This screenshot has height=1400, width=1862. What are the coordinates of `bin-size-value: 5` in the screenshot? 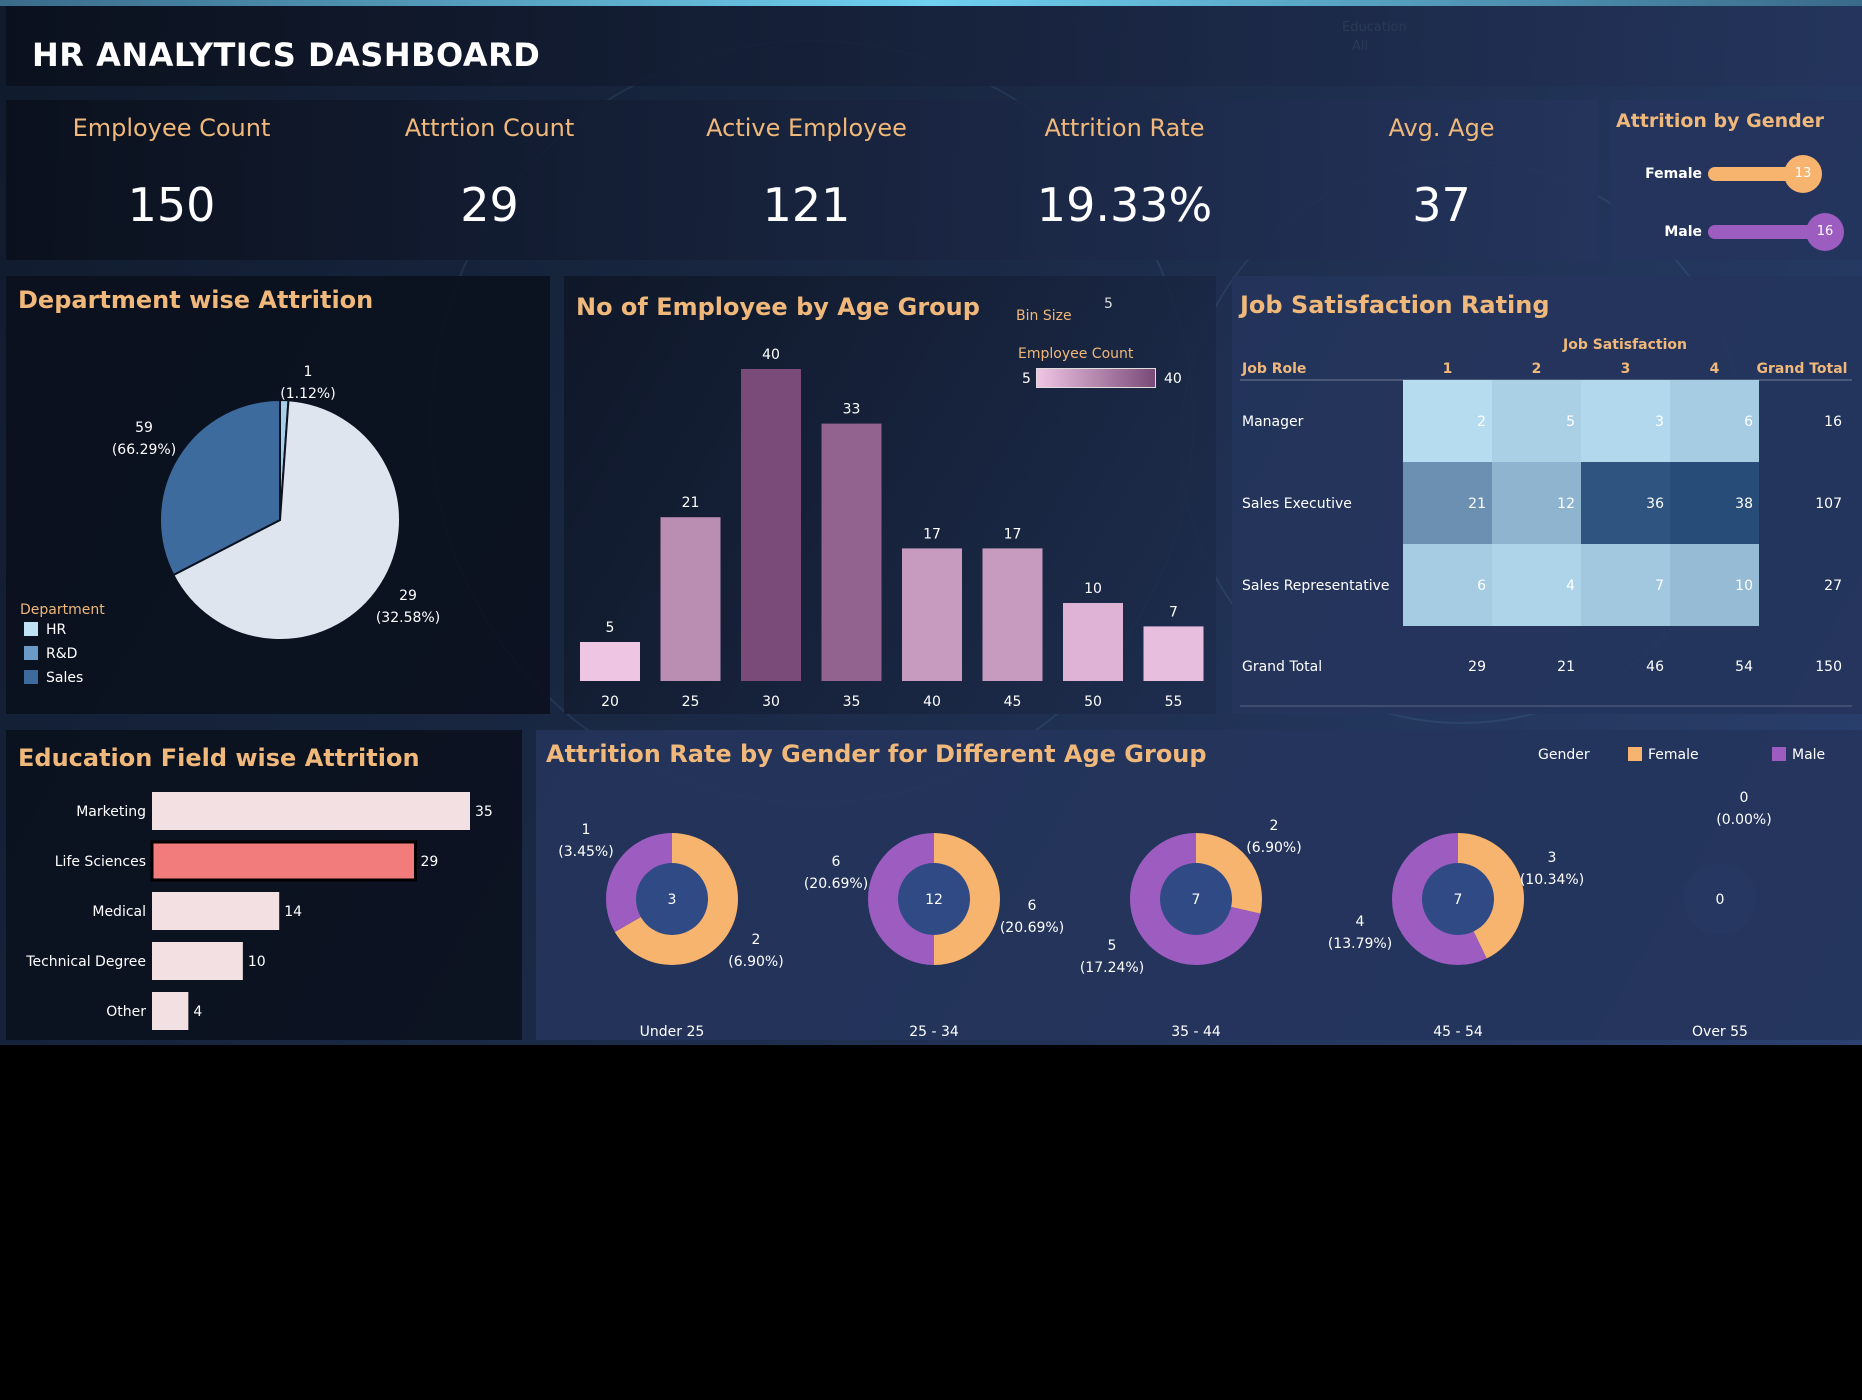 It's located at (1108, 304).